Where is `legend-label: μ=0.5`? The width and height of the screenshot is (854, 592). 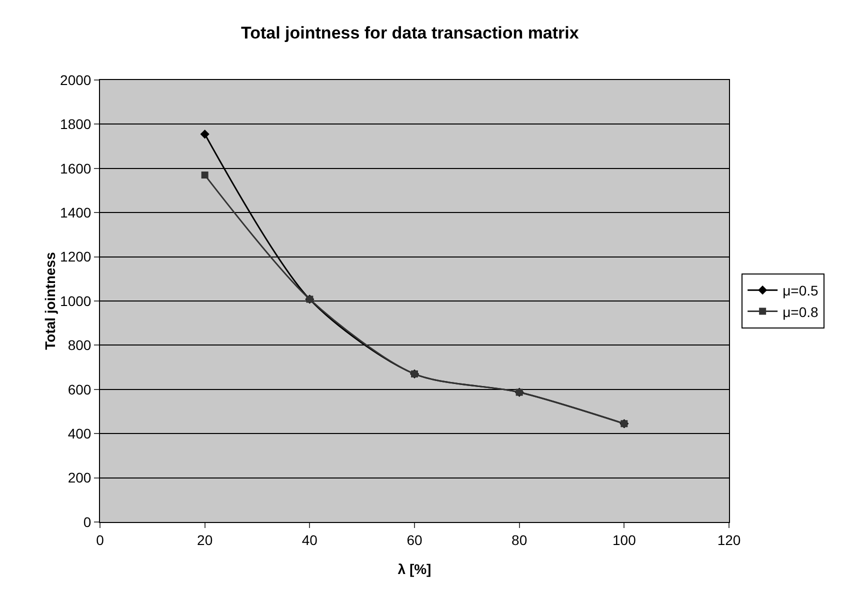 legend-label: μ=0.5 is located at coordinates (800, 290).